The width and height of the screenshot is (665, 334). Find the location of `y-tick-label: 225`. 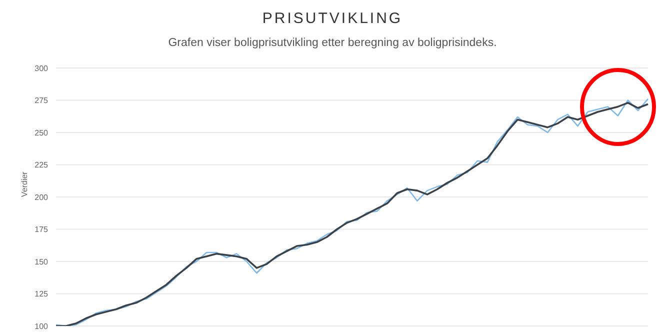

y-tick-label: 225 is located at coordinates (41, 165).